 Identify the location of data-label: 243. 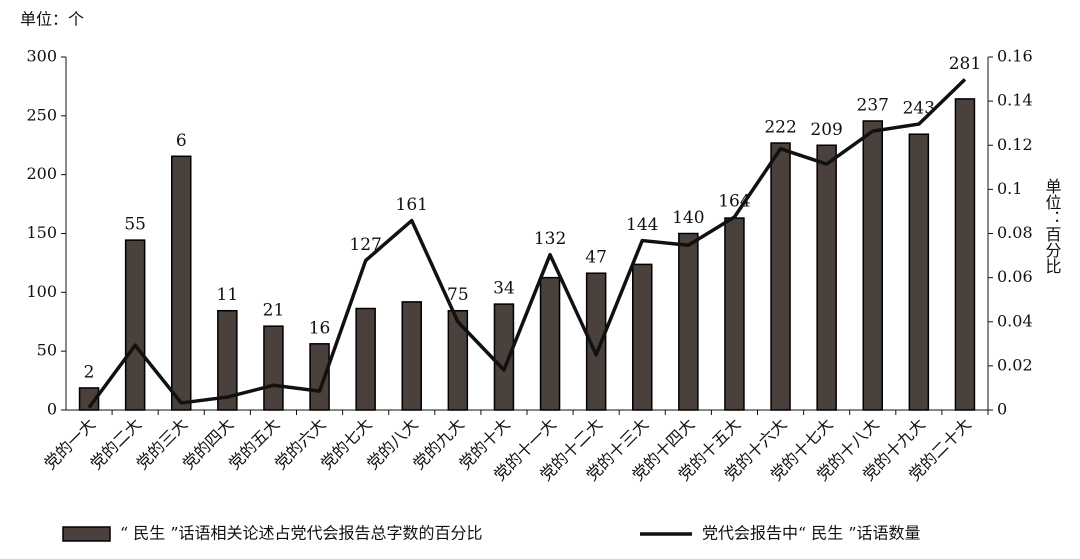
(919, 109).